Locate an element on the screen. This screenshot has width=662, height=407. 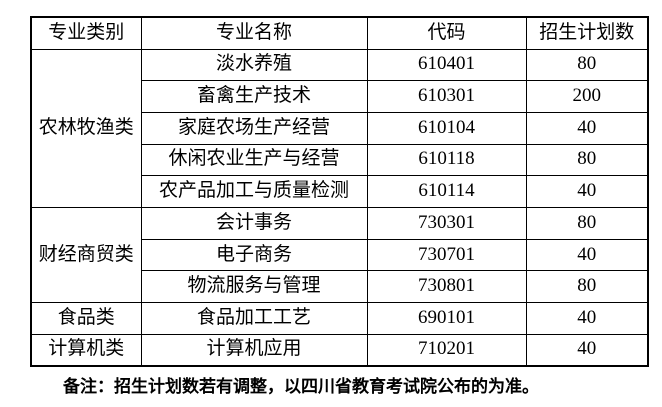
table-row: 农产品加工与质量检测 610114 40 is located at coordinates (340, 191).